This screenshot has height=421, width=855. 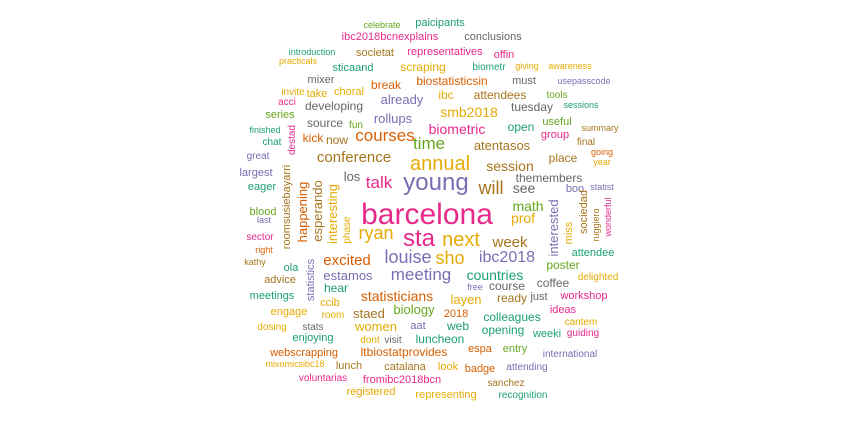 What do you see at coordinates (502, 145) in the screenshot?
I see `word-atentasos: atentasos` at bounding box center [502, 145].